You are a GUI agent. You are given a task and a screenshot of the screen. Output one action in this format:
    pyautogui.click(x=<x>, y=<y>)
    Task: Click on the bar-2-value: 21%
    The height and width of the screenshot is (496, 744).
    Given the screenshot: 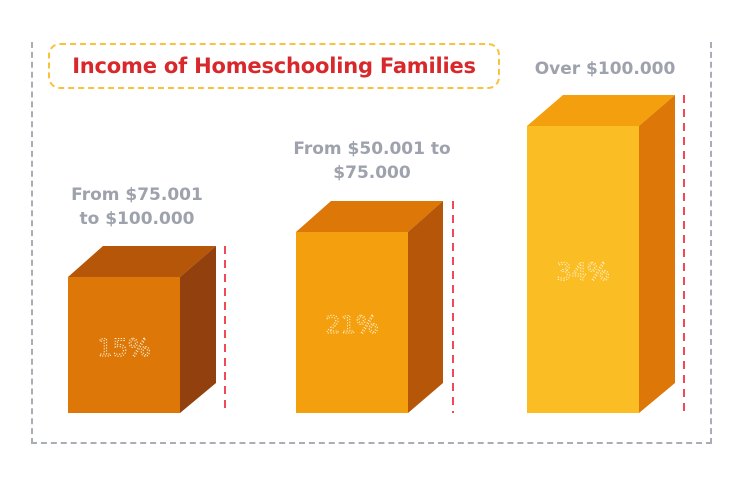 What is the action you would take?
    pyautogui.click(x=351, y=325)
    